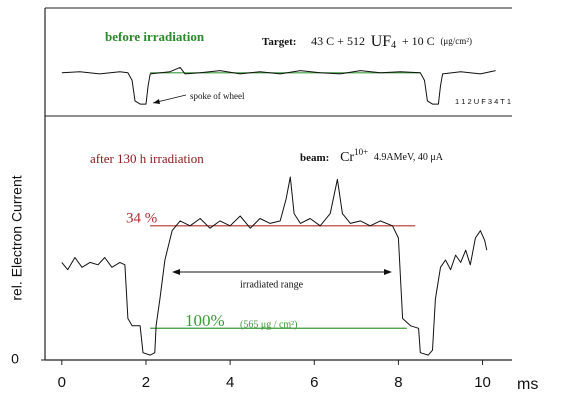 This screenshot has width=564, height=400. What do you see at coordinates (367, 42) in the screenshot?
I see `target-label: Target: 43 C + 512 UF4 + 10 C (μg/cm²)` at bounding box center [367, 42].